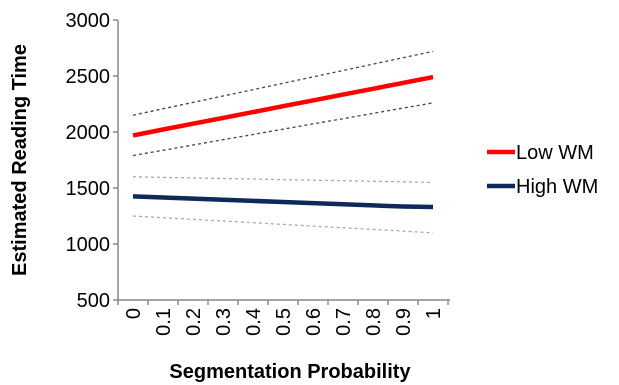 The width and height of the screenshot is (619, 385). What do you see at coordinates (290, 372) in the screenshot?
I see `x-axis-title: Segmentation Probability` at bounding box center [290, 372].